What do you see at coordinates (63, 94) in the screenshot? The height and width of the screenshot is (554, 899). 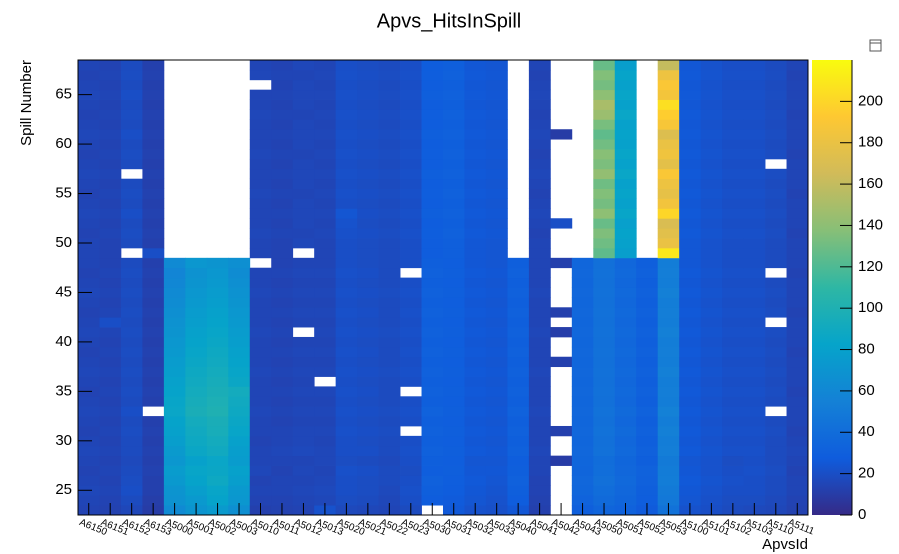 I see `y-tick-label: 65` at bounding box center [63, 94].